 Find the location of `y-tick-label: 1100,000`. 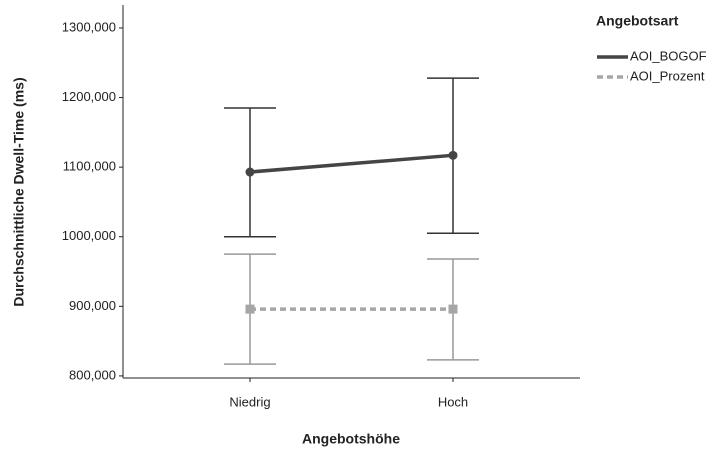

y-tick-label: 1100,000 is located at coordinates (89, 166).